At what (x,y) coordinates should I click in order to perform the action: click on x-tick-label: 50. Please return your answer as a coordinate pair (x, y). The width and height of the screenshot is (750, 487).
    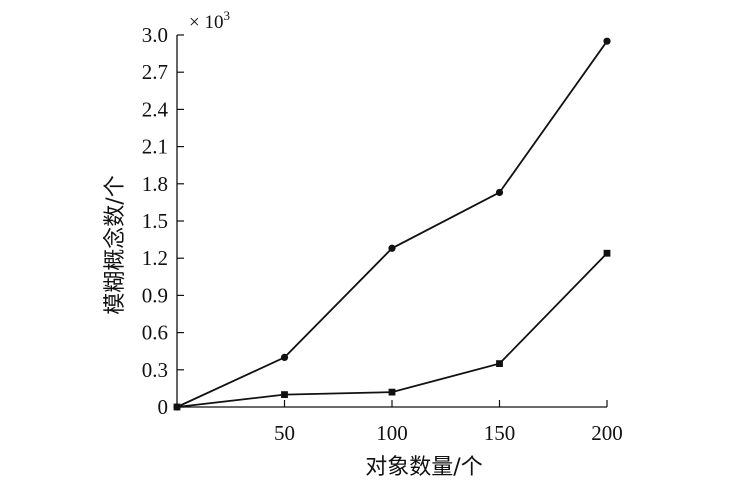
    Looking at the image, I should click on (284, 433).